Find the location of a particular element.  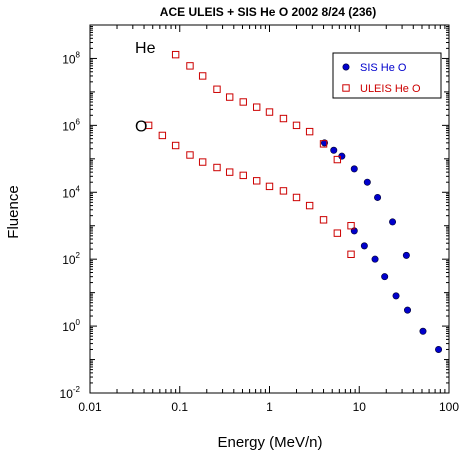

y-axis-label: Fluence is located at coordinates (13, 211).